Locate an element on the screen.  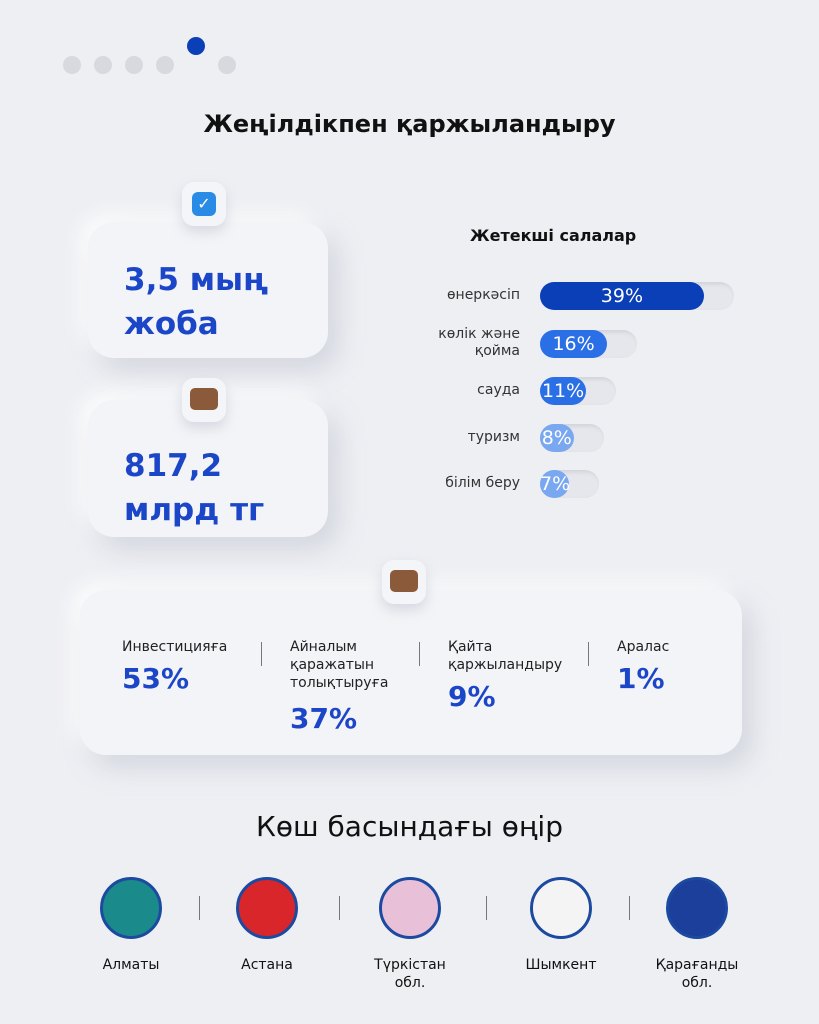
shares-card is located at coordinates (411, 672).